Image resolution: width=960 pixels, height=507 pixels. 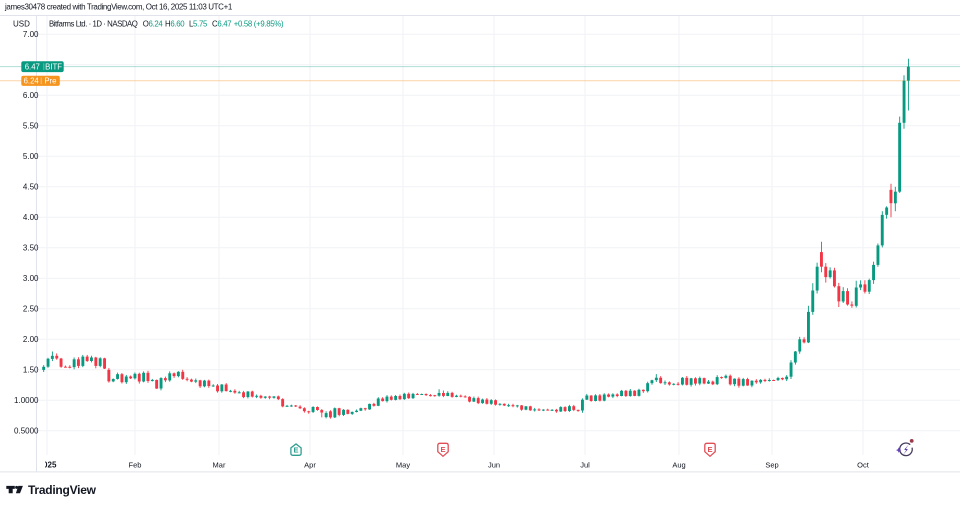 What do you see at coordinates (863, 465) in the screenshot?
I see `svg-text: Oct` at bounding box center [863, 465].